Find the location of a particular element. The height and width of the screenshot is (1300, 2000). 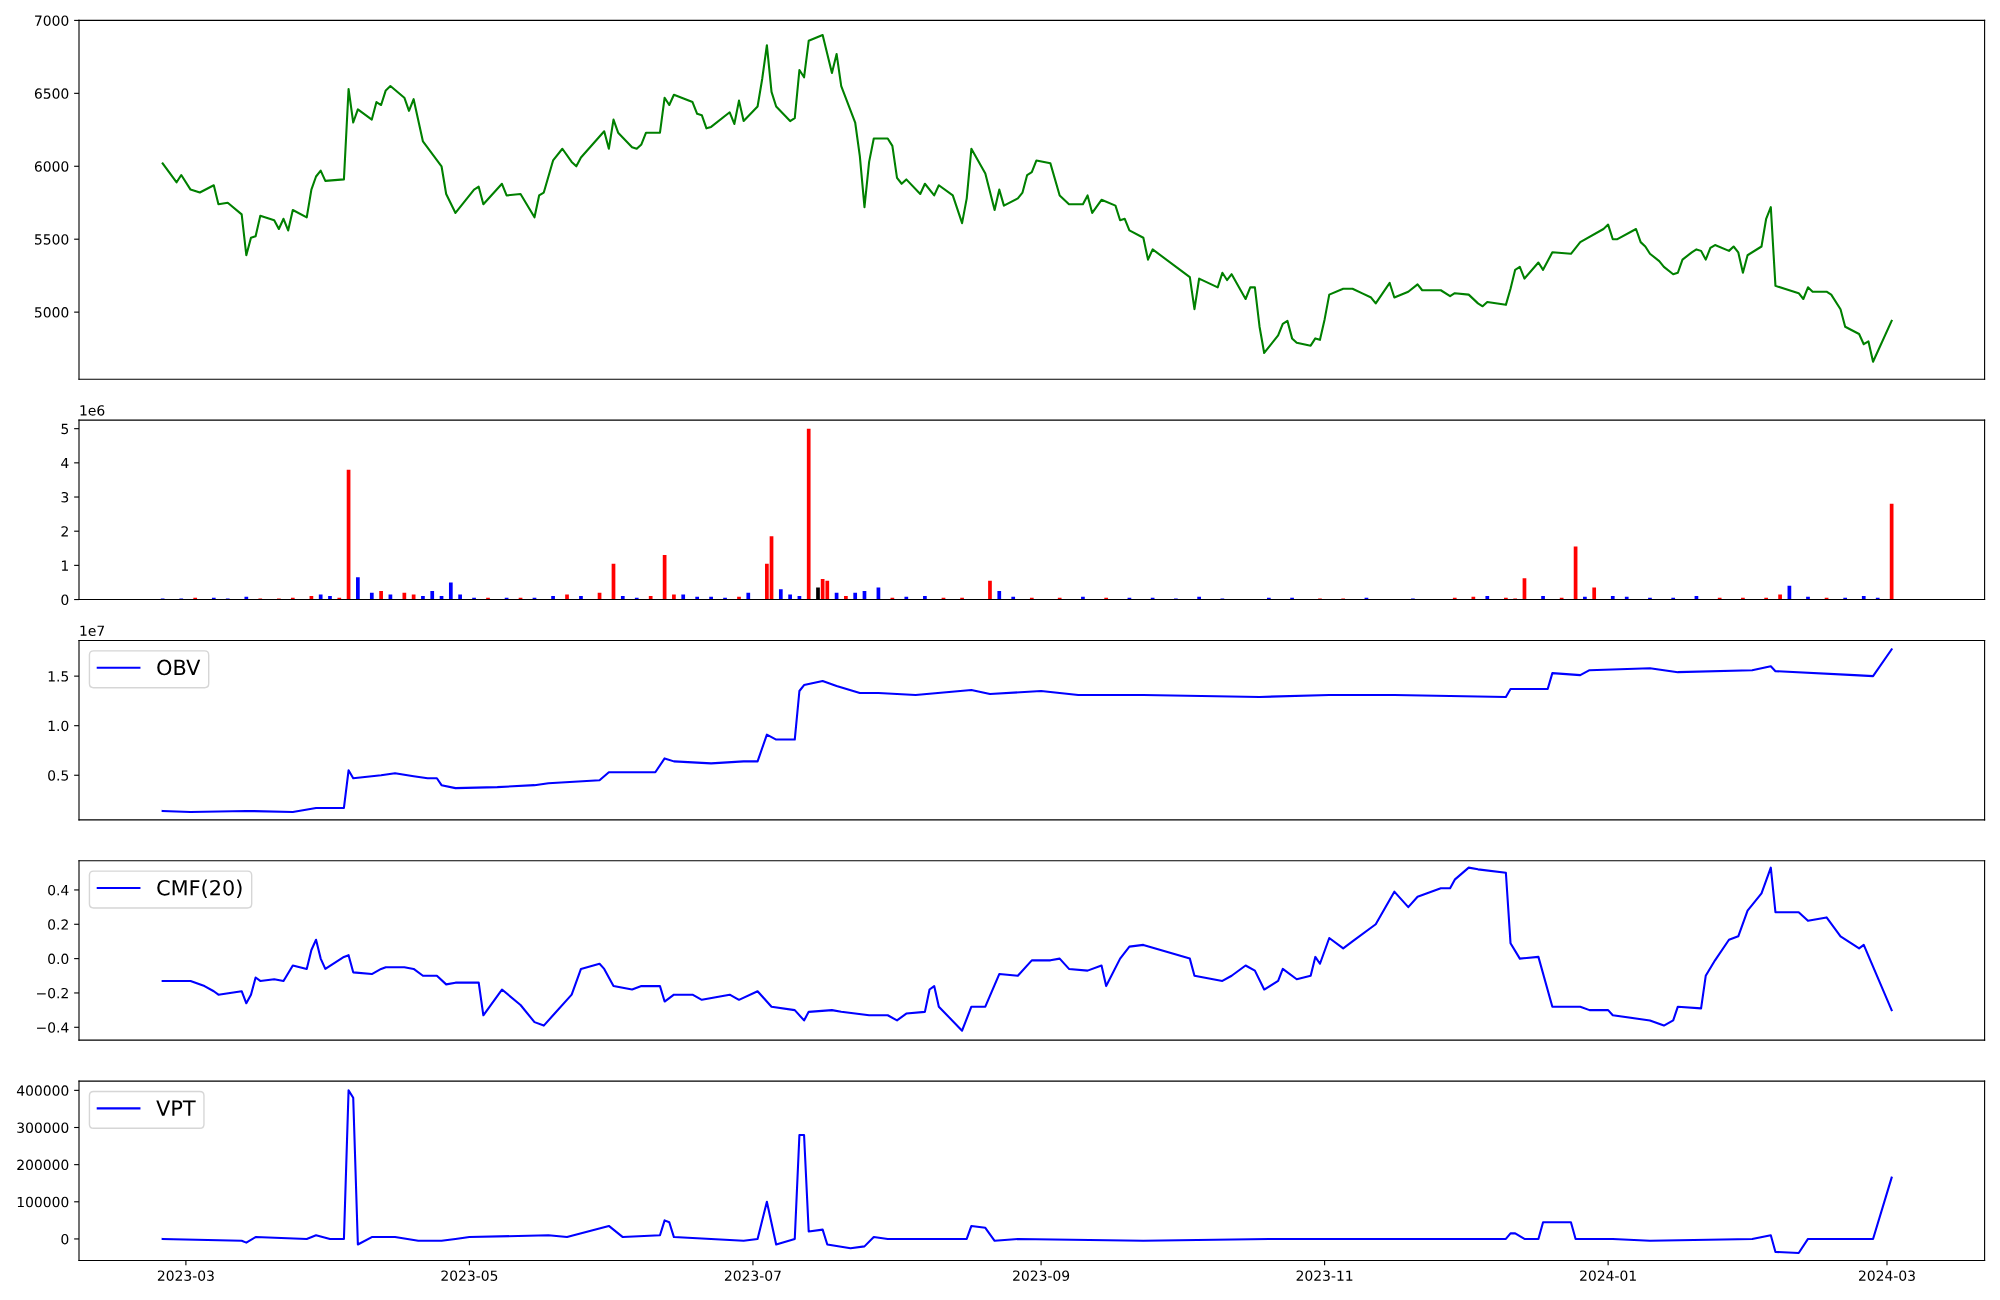

y-tick-label: 2 is located at coordinates (64, 531).